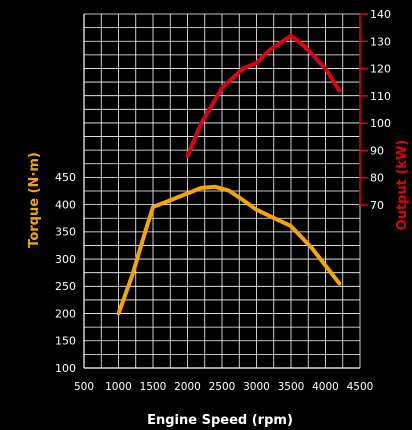  What do you see at coordinates (65, 341) in the screenshot?
I see `y-tick-label-left: 150` at bounding box center [65, 341].